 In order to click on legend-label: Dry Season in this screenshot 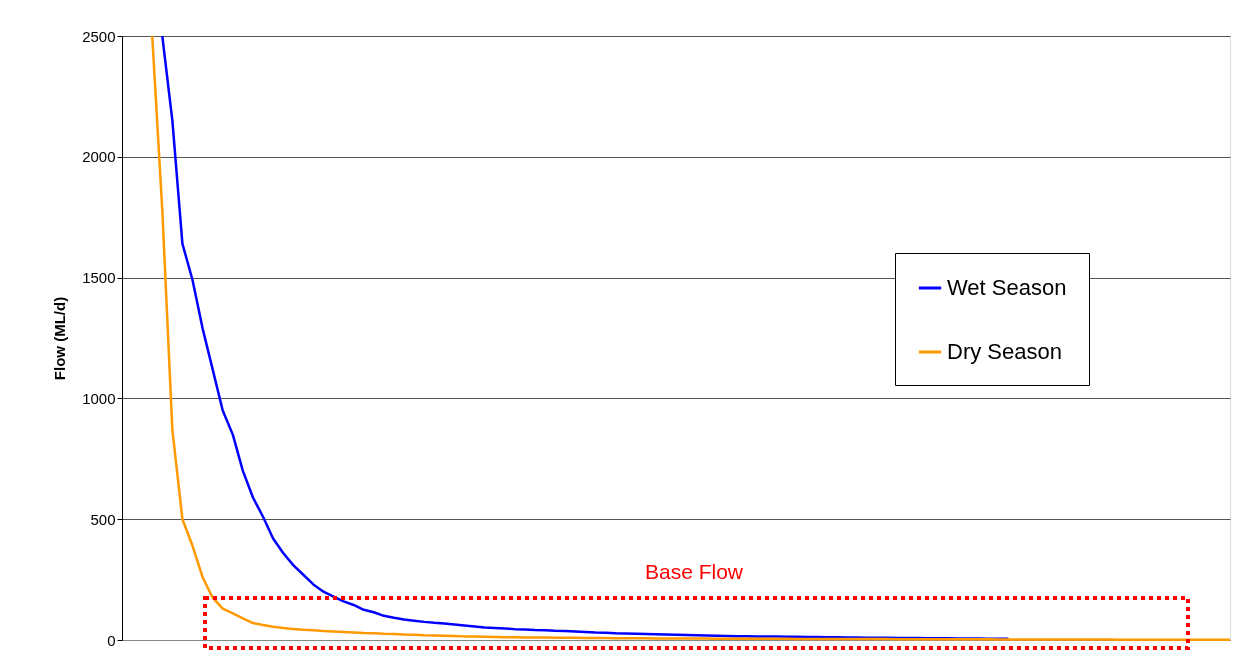, I will do `click(1004, 351)`.